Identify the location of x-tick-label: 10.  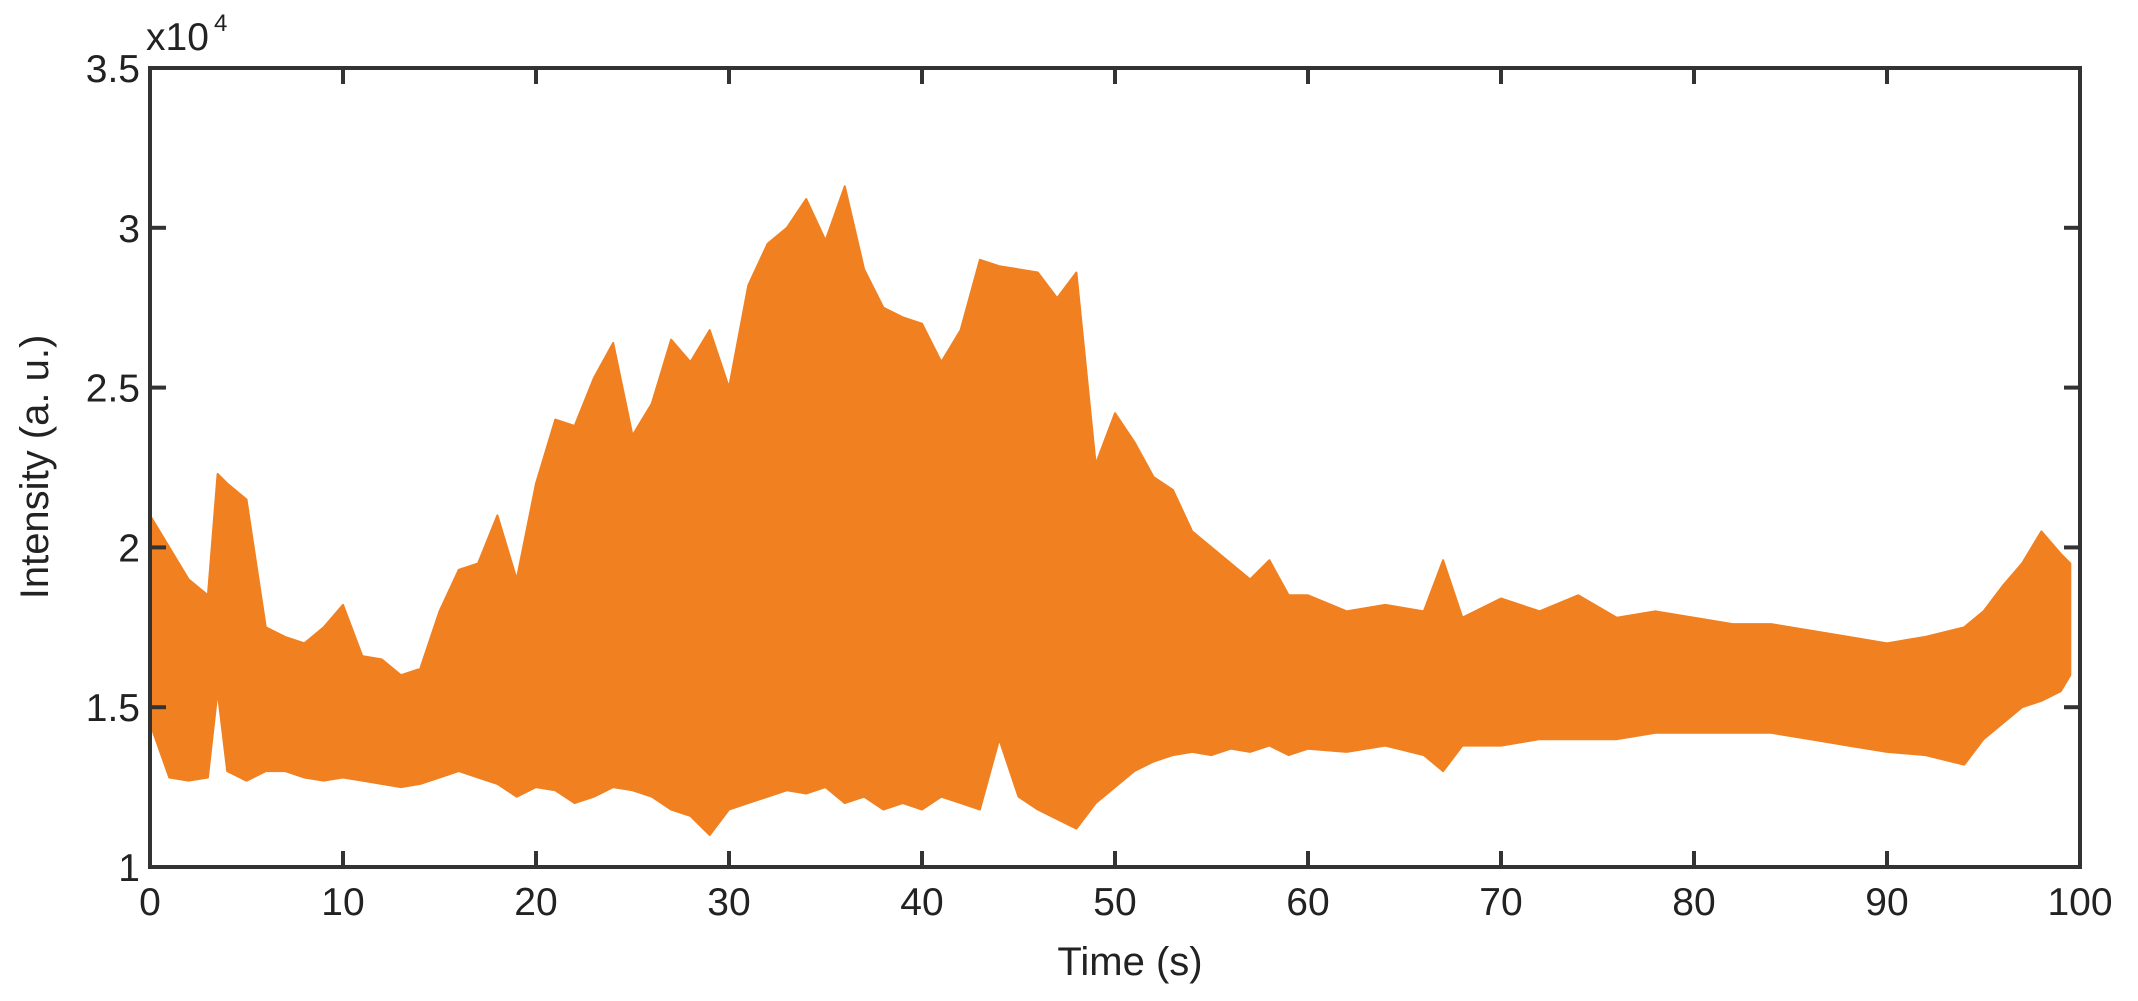
(342, 902).